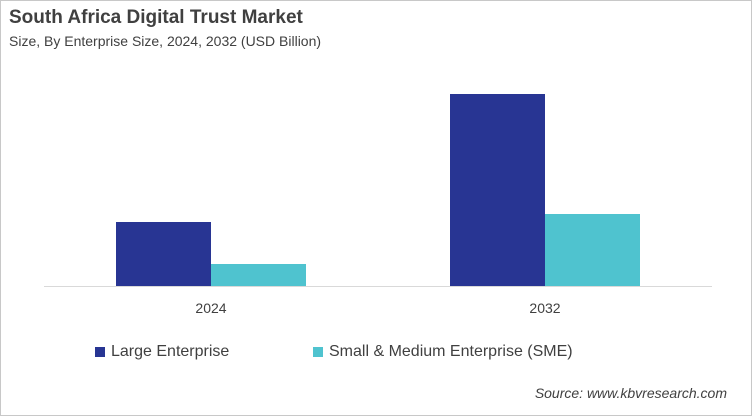  Describe the element at coordinates (544, 308) in the screenshot. I see `x-tick-label: 2032` at that location.